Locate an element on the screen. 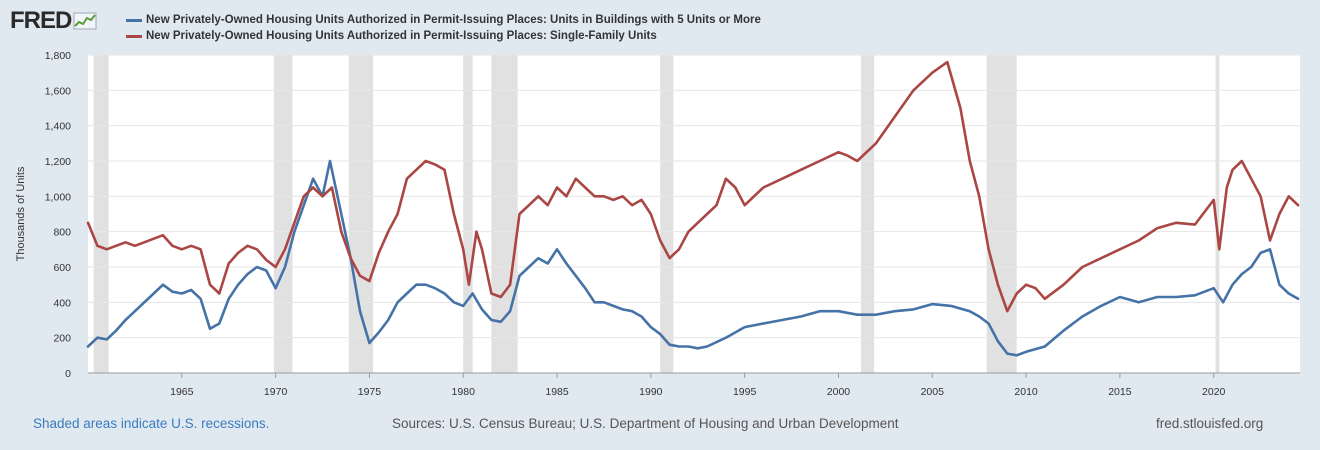  legend-swatch-single is located at coordinates (134, 36).